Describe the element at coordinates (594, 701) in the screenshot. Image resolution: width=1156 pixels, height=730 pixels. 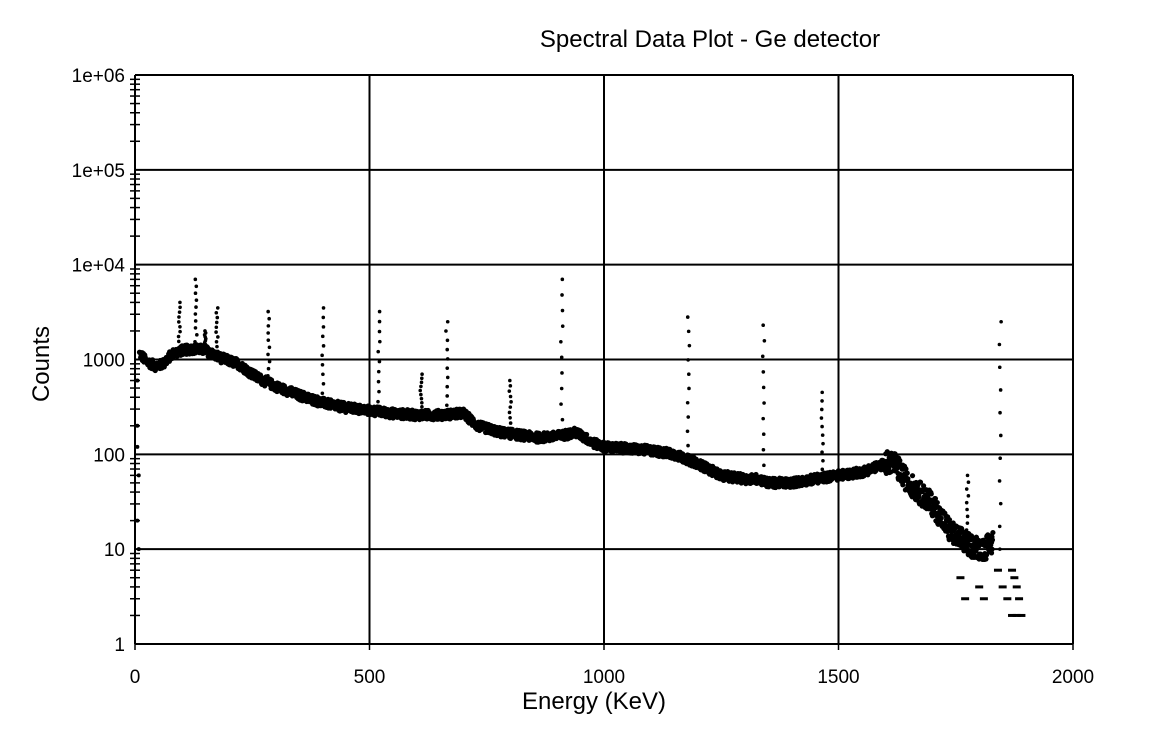
I see `x-axis-label: Energy (KeV)` at that location.